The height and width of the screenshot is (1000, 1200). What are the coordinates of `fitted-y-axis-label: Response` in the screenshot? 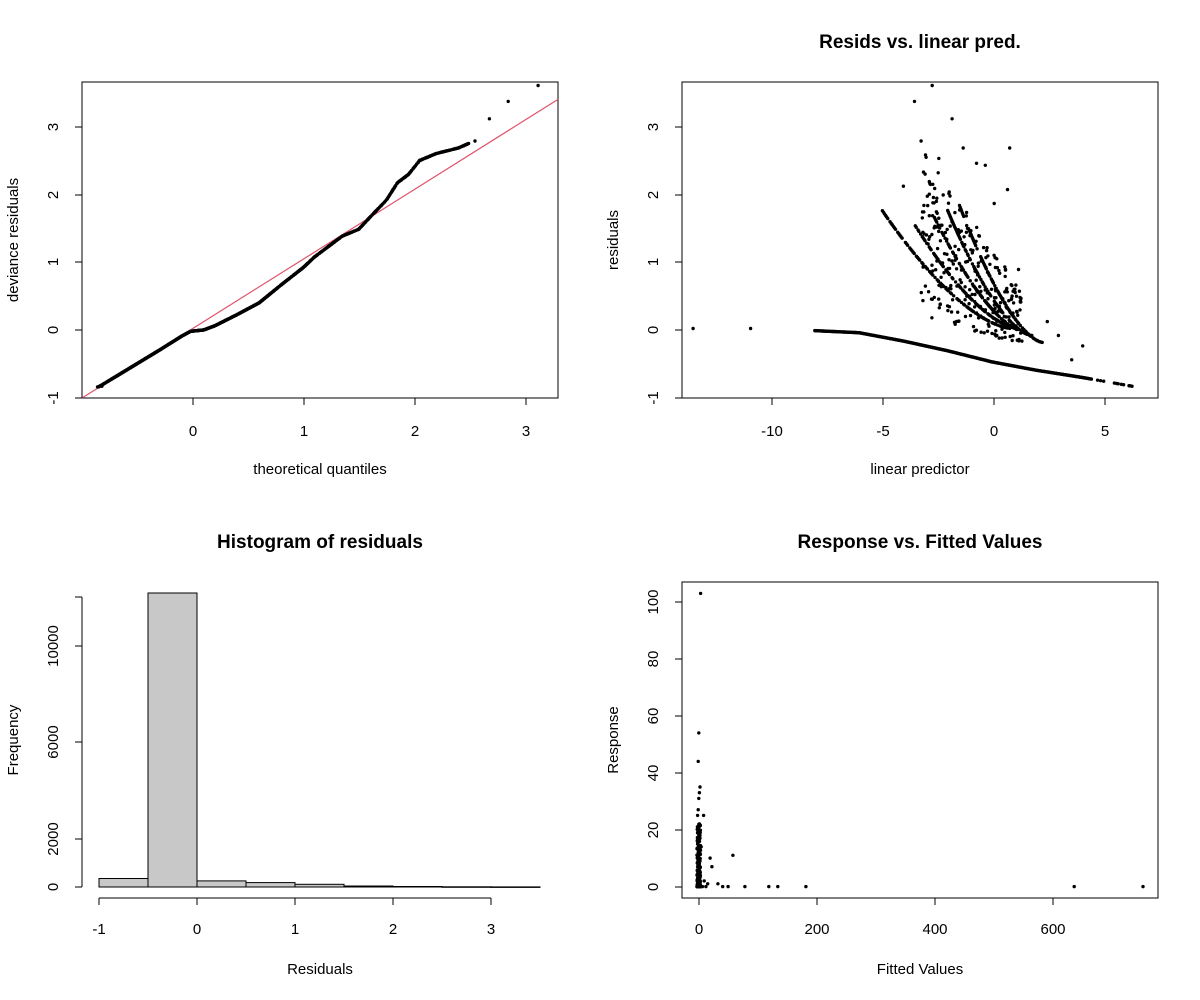 It's located at (613, 740).